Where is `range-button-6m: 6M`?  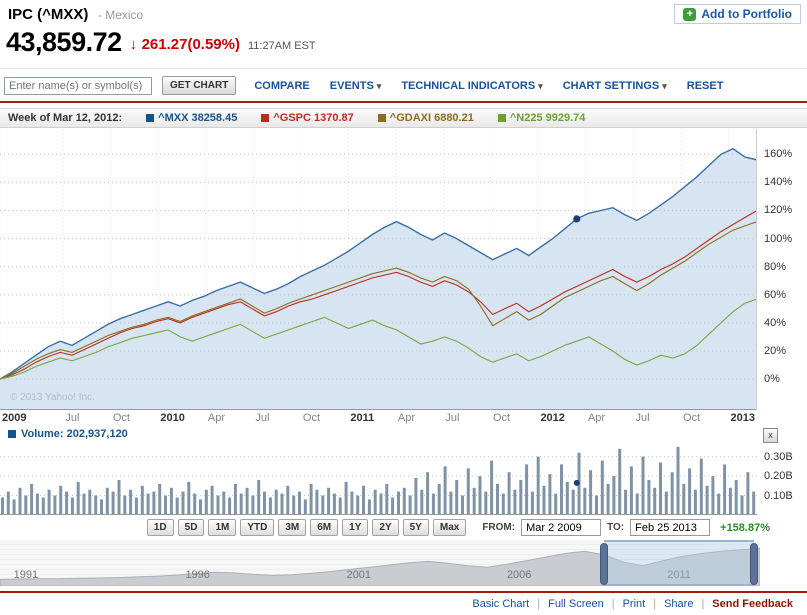 range-button-6m: 6M is located at coordinates (324, 527).